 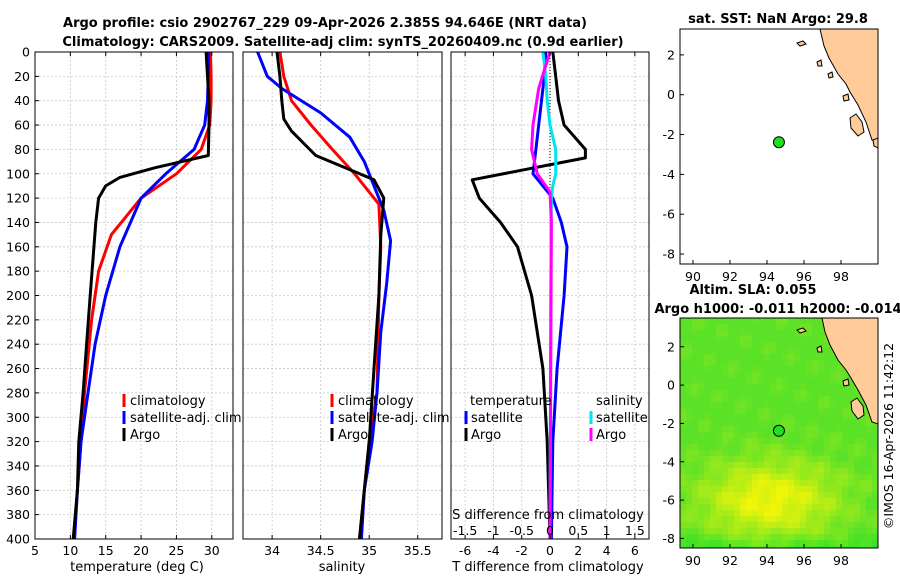 I want to click on series-line-climatology, so click(x=142, y=295).